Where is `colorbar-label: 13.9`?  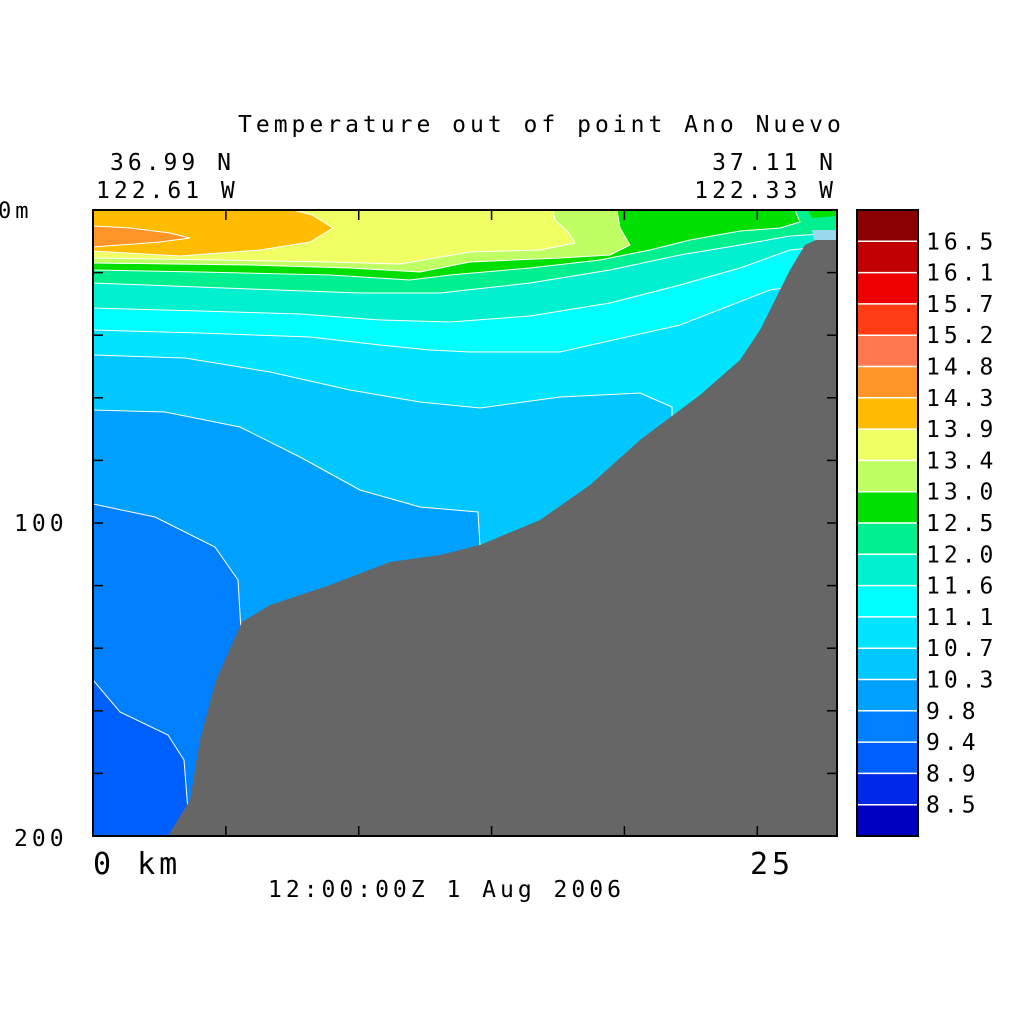
colorbar-label: 13.9 is located at coordinates (961, 430).